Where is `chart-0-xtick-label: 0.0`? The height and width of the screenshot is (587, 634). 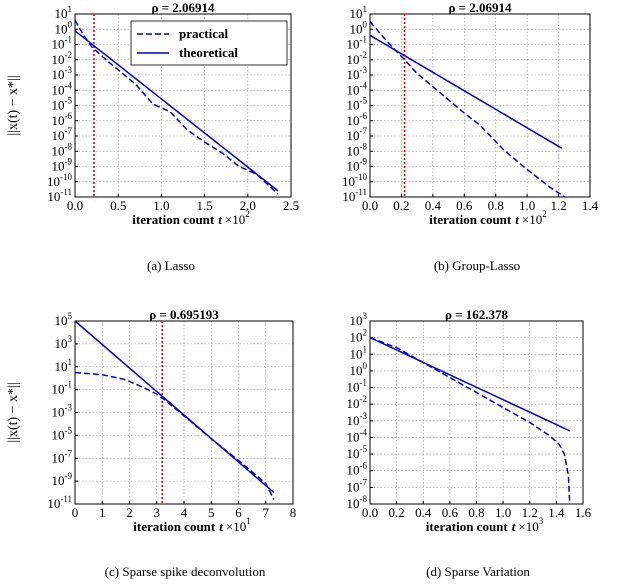 chart-0-xtick-label: 0.0 is located at coordinates (75, 205).